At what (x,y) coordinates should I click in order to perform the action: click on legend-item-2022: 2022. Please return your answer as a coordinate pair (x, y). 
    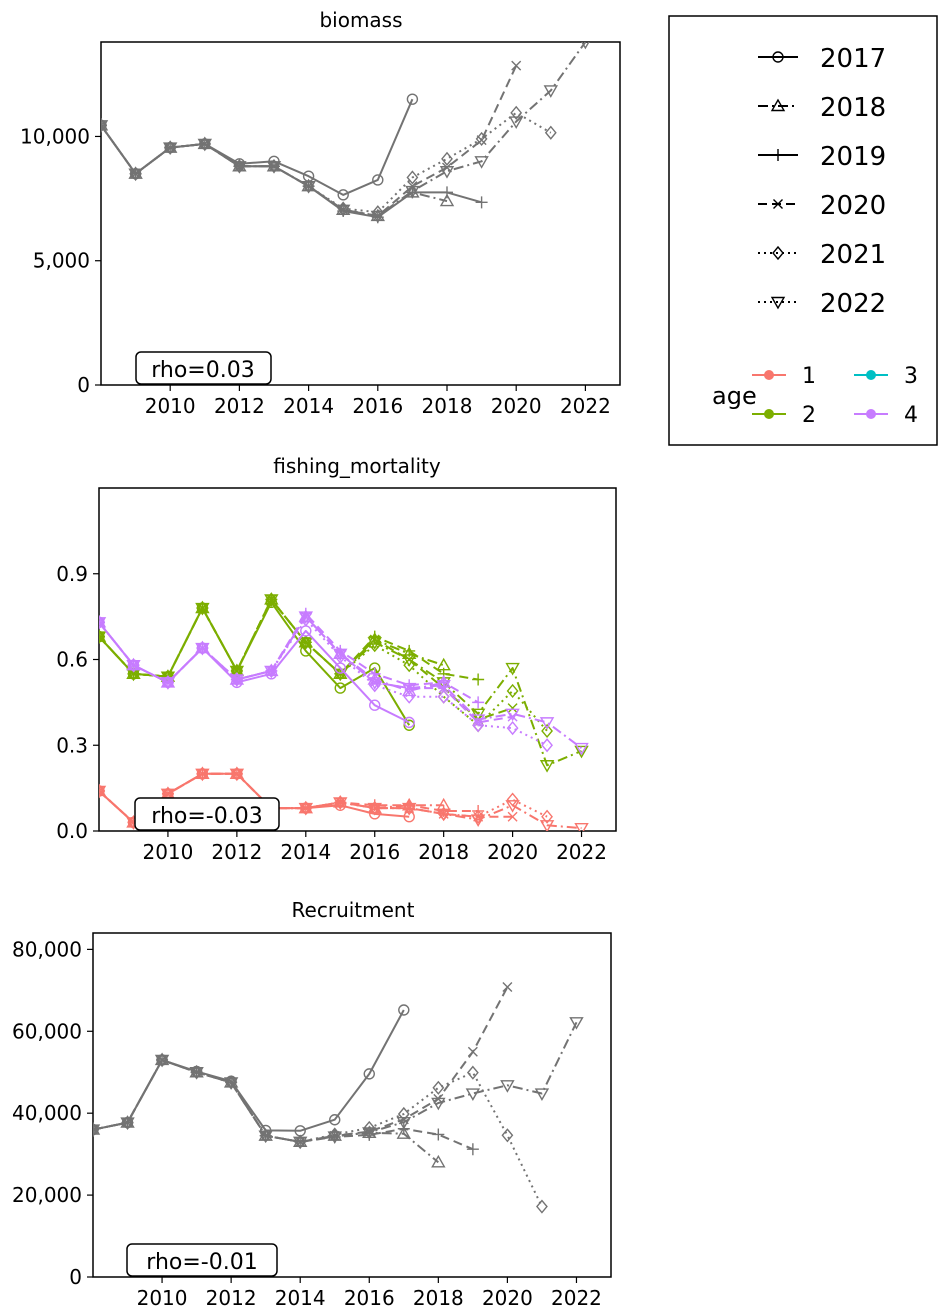
    Looking at the image, I should click on (822, 304).